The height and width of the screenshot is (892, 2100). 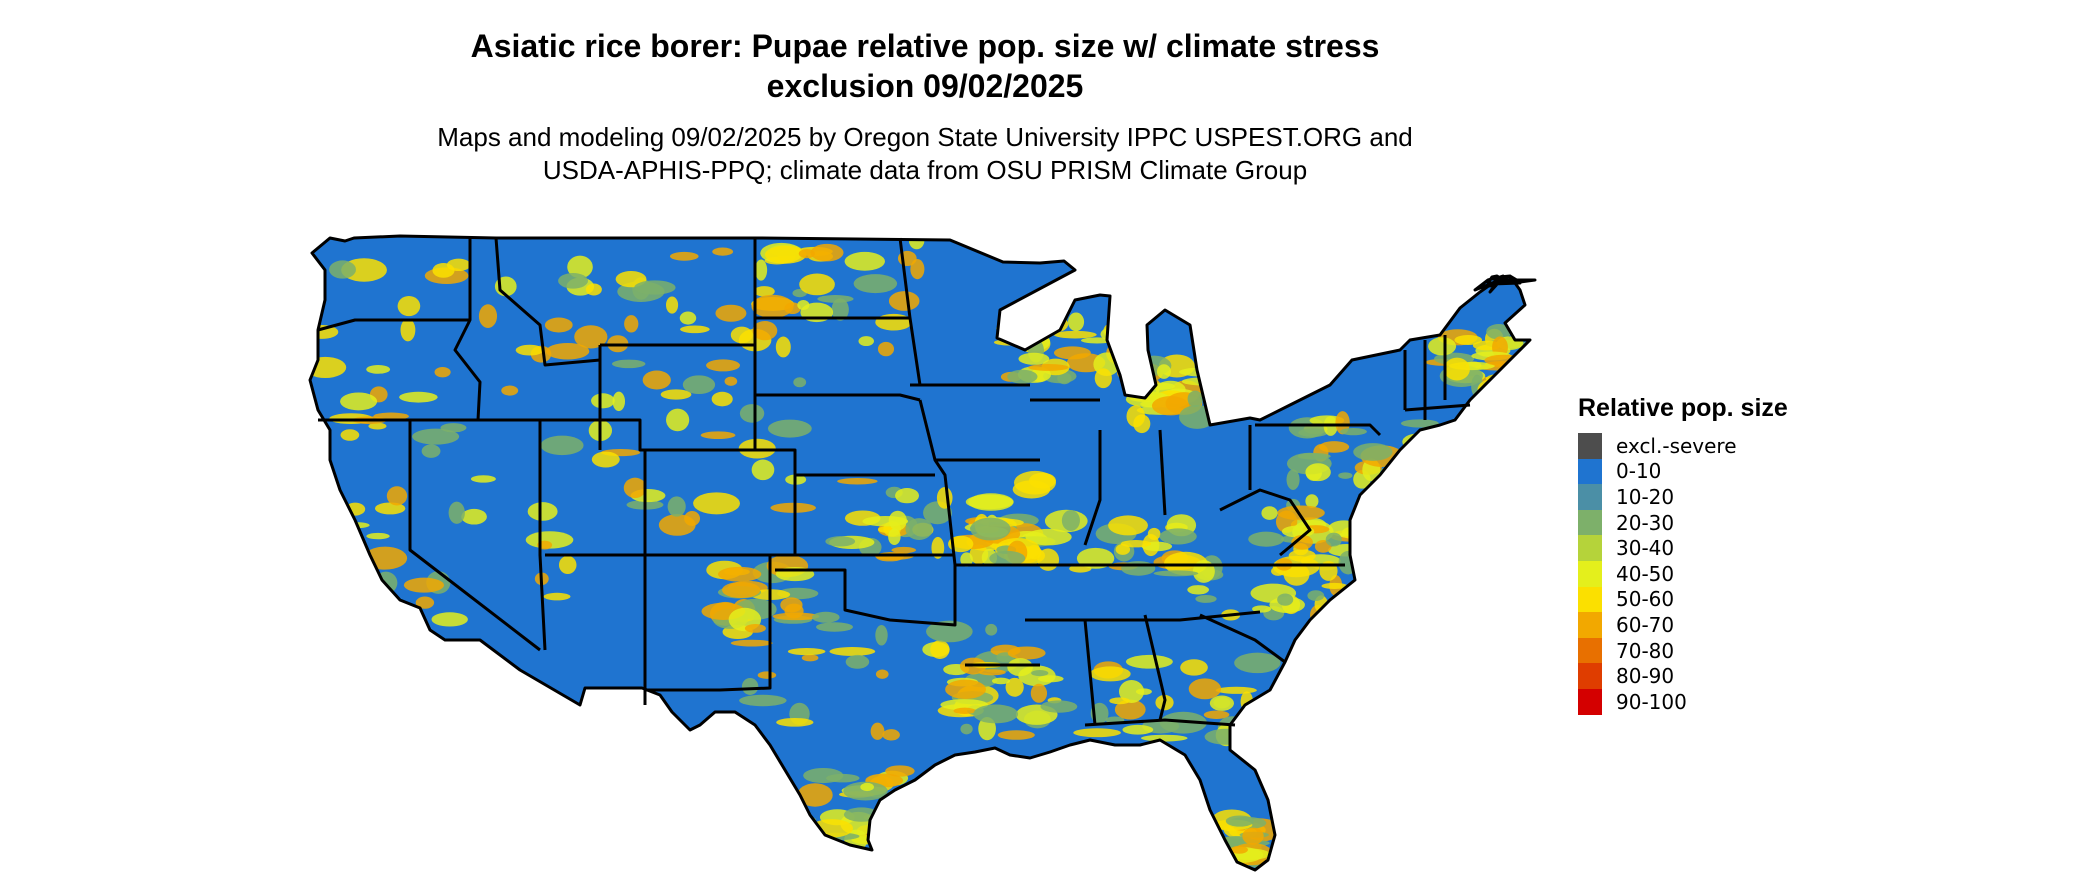 What do you see at coordinates (708, 623) in the screenshot?
I see `border-nm-tx` at bounding box center [708, 623].